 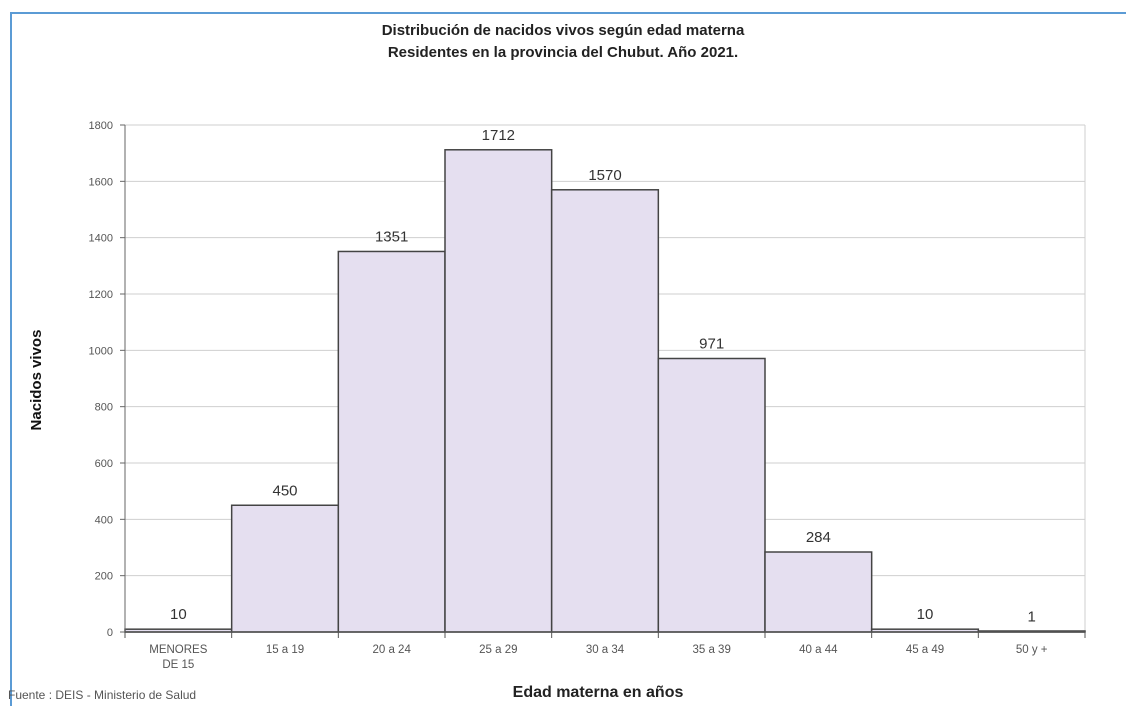 What do you see at coordinates (925, 650) in the screenshot?
I see `x-tick-label: 45 a 49` at bounding box center [925, 650].